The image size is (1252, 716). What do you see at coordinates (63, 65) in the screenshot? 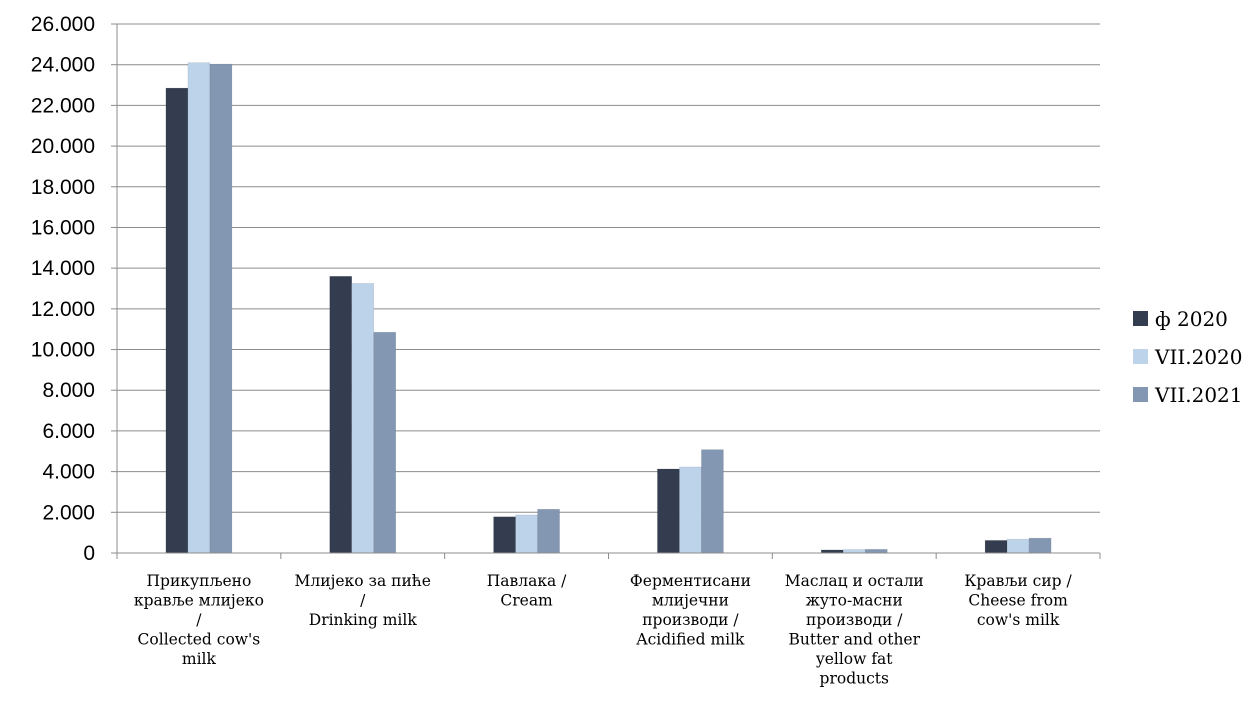
I see `y-tick-label: 24.000` at bounding box center [63, 65].